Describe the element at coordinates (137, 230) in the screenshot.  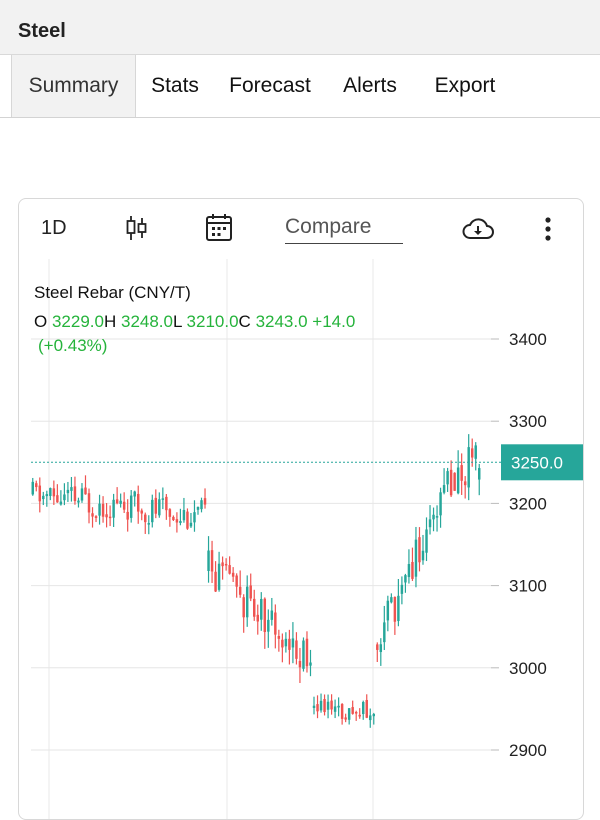
I see `candlestick-icon` at that location.